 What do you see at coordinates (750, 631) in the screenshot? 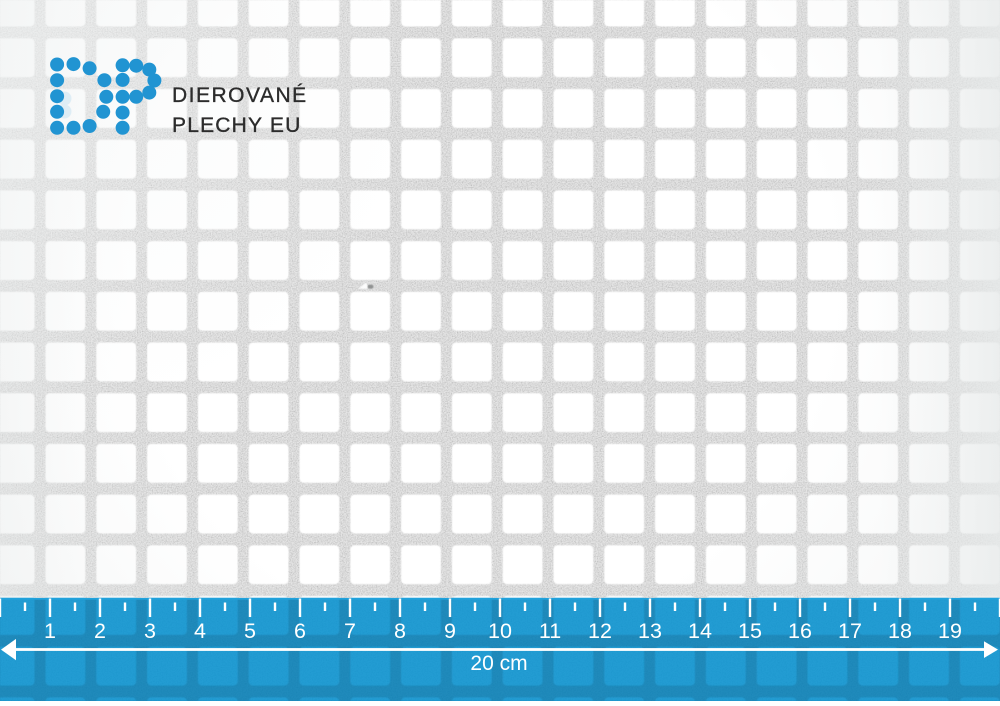
I see `svg-text: 15` at bounding box center [750, 631].